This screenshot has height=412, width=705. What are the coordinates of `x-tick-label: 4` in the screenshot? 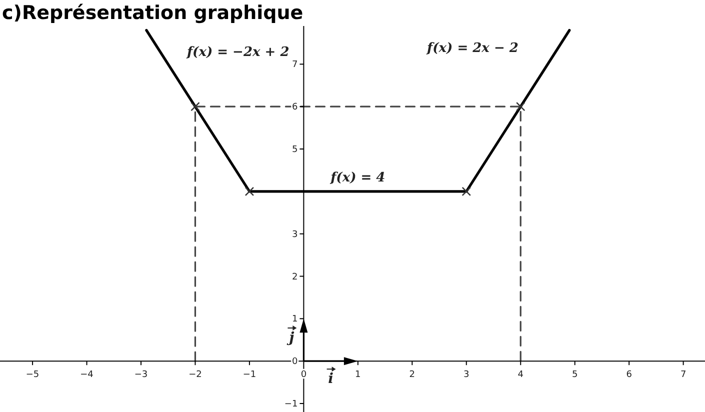 It's located at (521, 375).